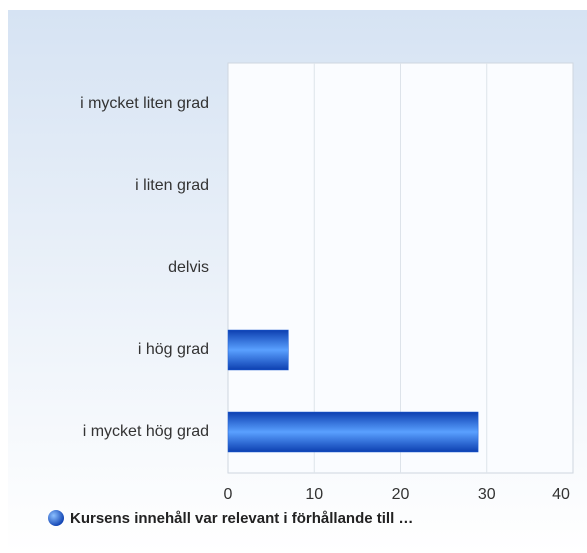  Describe the element at coordinates (172, 185) in the screenshot. I see `y-tick-label: i liten grad` at that location.